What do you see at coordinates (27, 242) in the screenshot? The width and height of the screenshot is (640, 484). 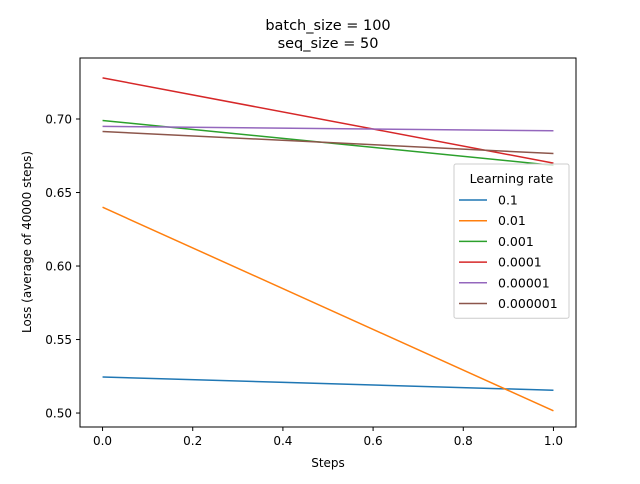 I see `y-axis-label: Loss (average of 40000 steps)` at bounding box center [27, 242].